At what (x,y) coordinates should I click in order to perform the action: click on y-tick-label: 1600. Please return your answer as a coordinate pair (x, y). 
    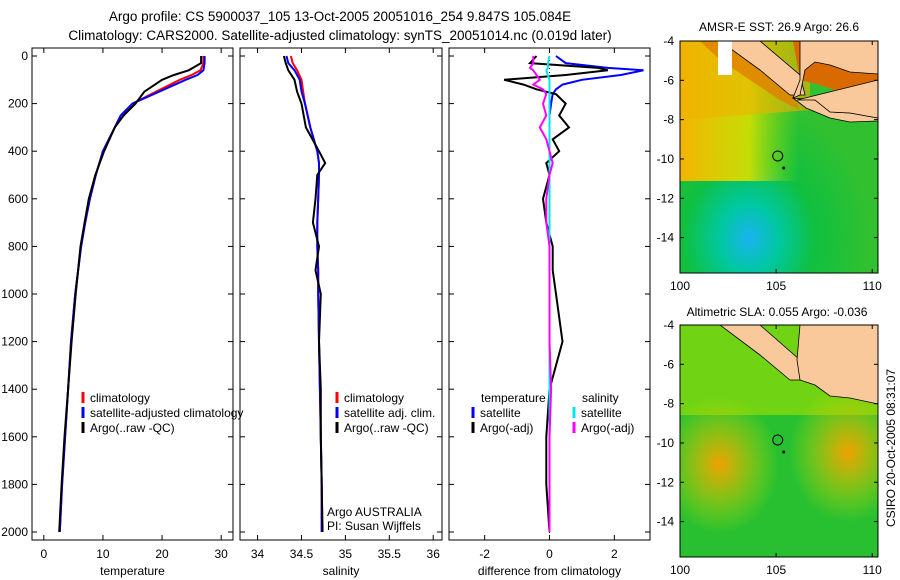
    Looking at the image, I should click on (14, 437).